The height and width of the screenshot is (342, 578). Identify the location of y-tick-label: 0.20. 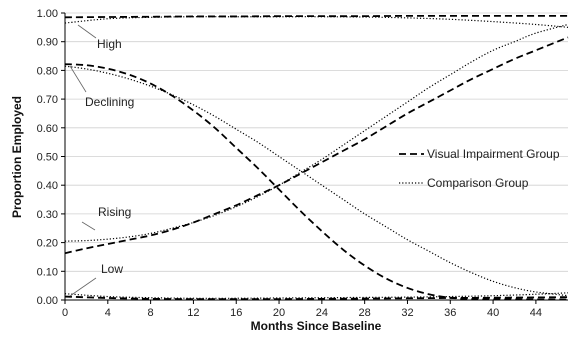
(47, 244).